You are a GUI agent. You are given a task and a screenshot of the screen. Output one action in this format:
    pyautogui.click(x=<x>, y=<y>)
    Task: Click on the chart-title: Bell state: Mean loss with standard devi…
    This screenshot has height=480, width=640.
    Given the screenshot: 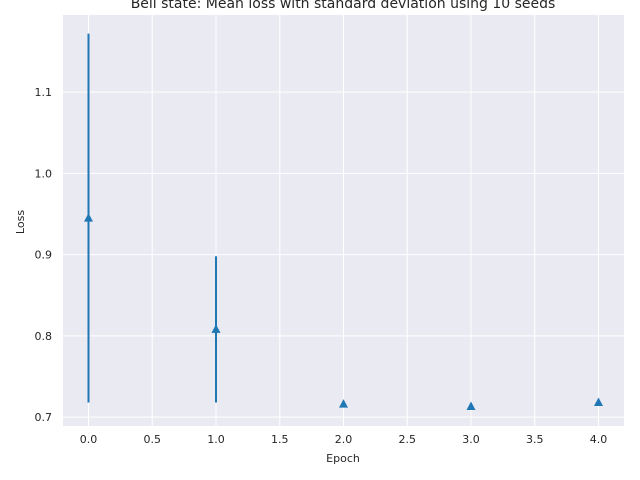 What is the action you would take?
    pyautogui.click(x=343, y=6)
    